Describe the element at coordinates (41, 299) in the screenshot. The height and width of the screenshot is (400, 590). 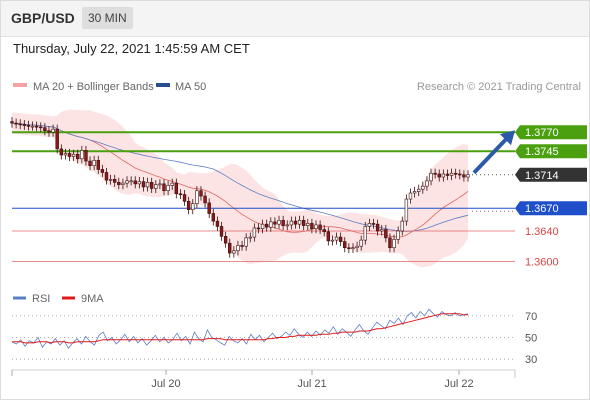
I see `rsi-legend-label: RSI` at that location.